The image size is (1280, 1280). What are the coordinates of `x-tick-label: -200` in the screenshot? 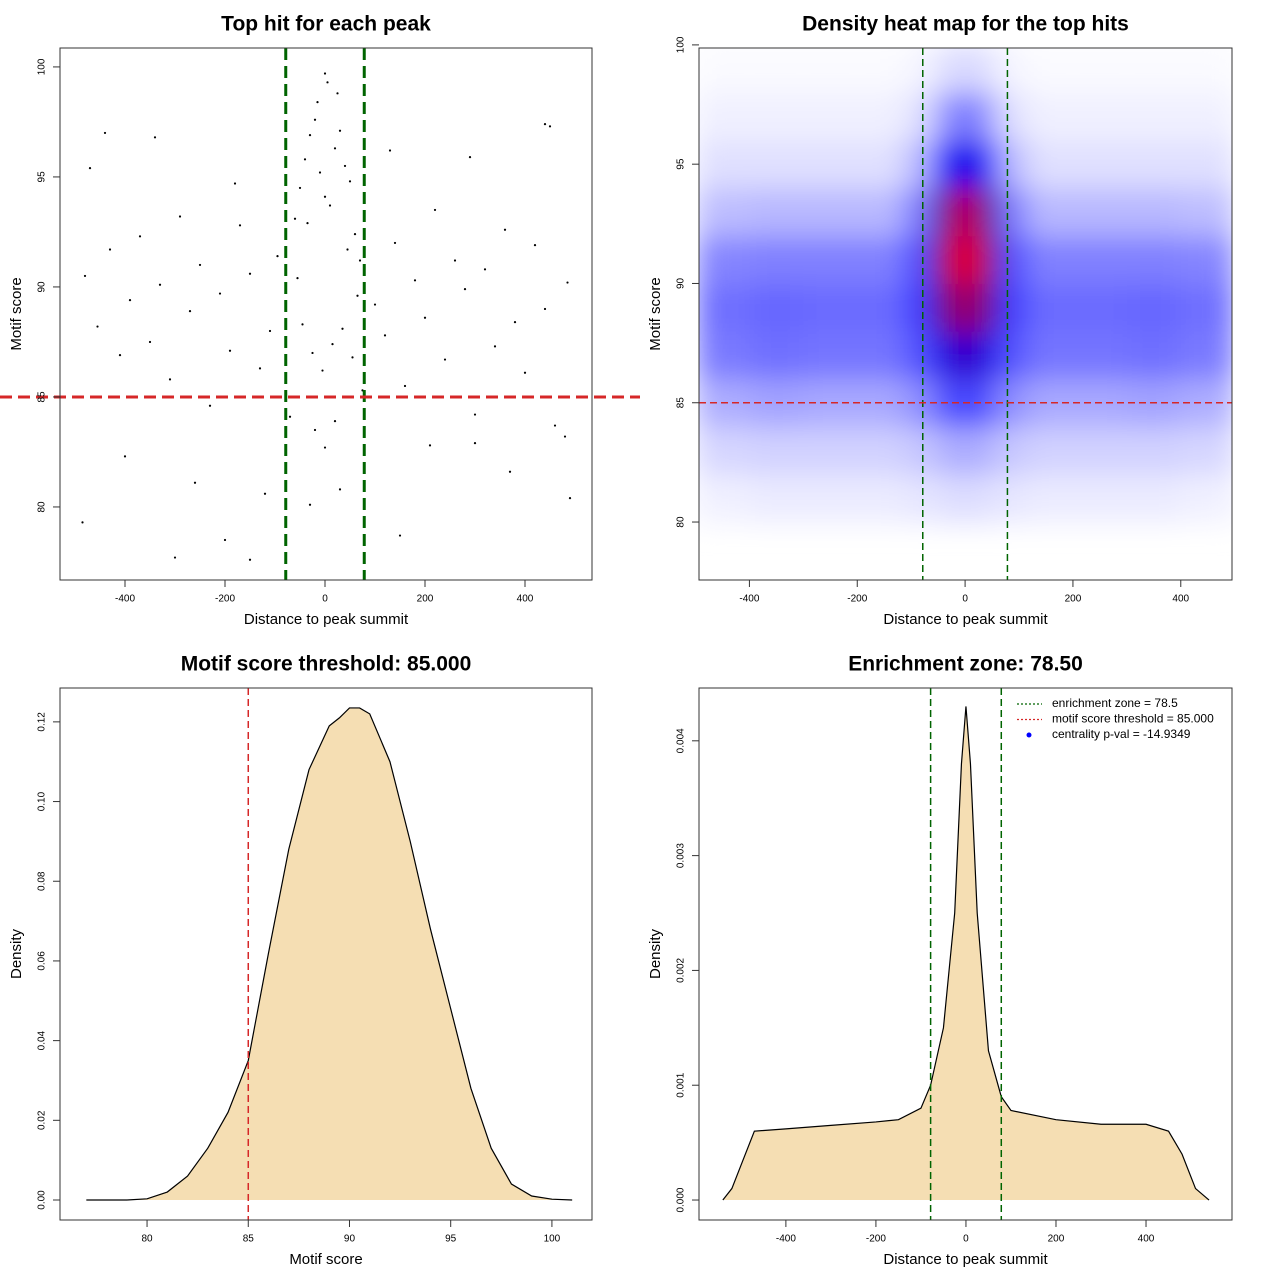 It's located at (876, 1239).